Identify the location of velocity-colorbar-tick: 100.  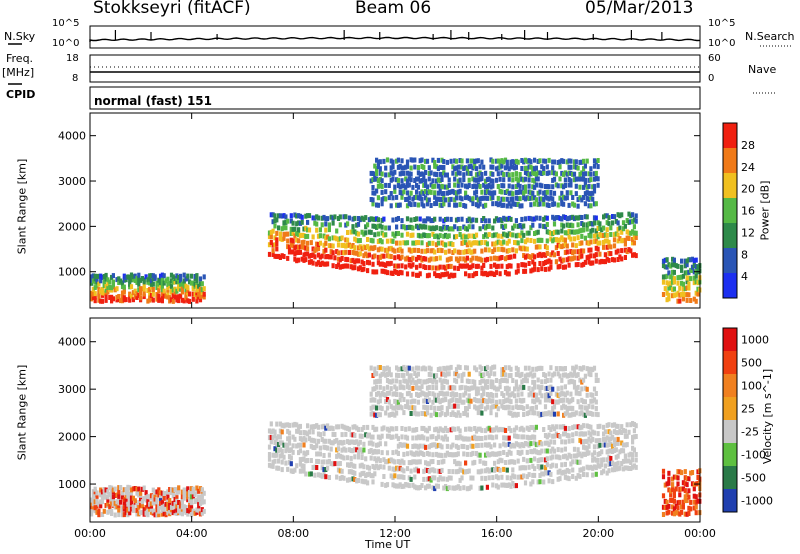
(751, 386).